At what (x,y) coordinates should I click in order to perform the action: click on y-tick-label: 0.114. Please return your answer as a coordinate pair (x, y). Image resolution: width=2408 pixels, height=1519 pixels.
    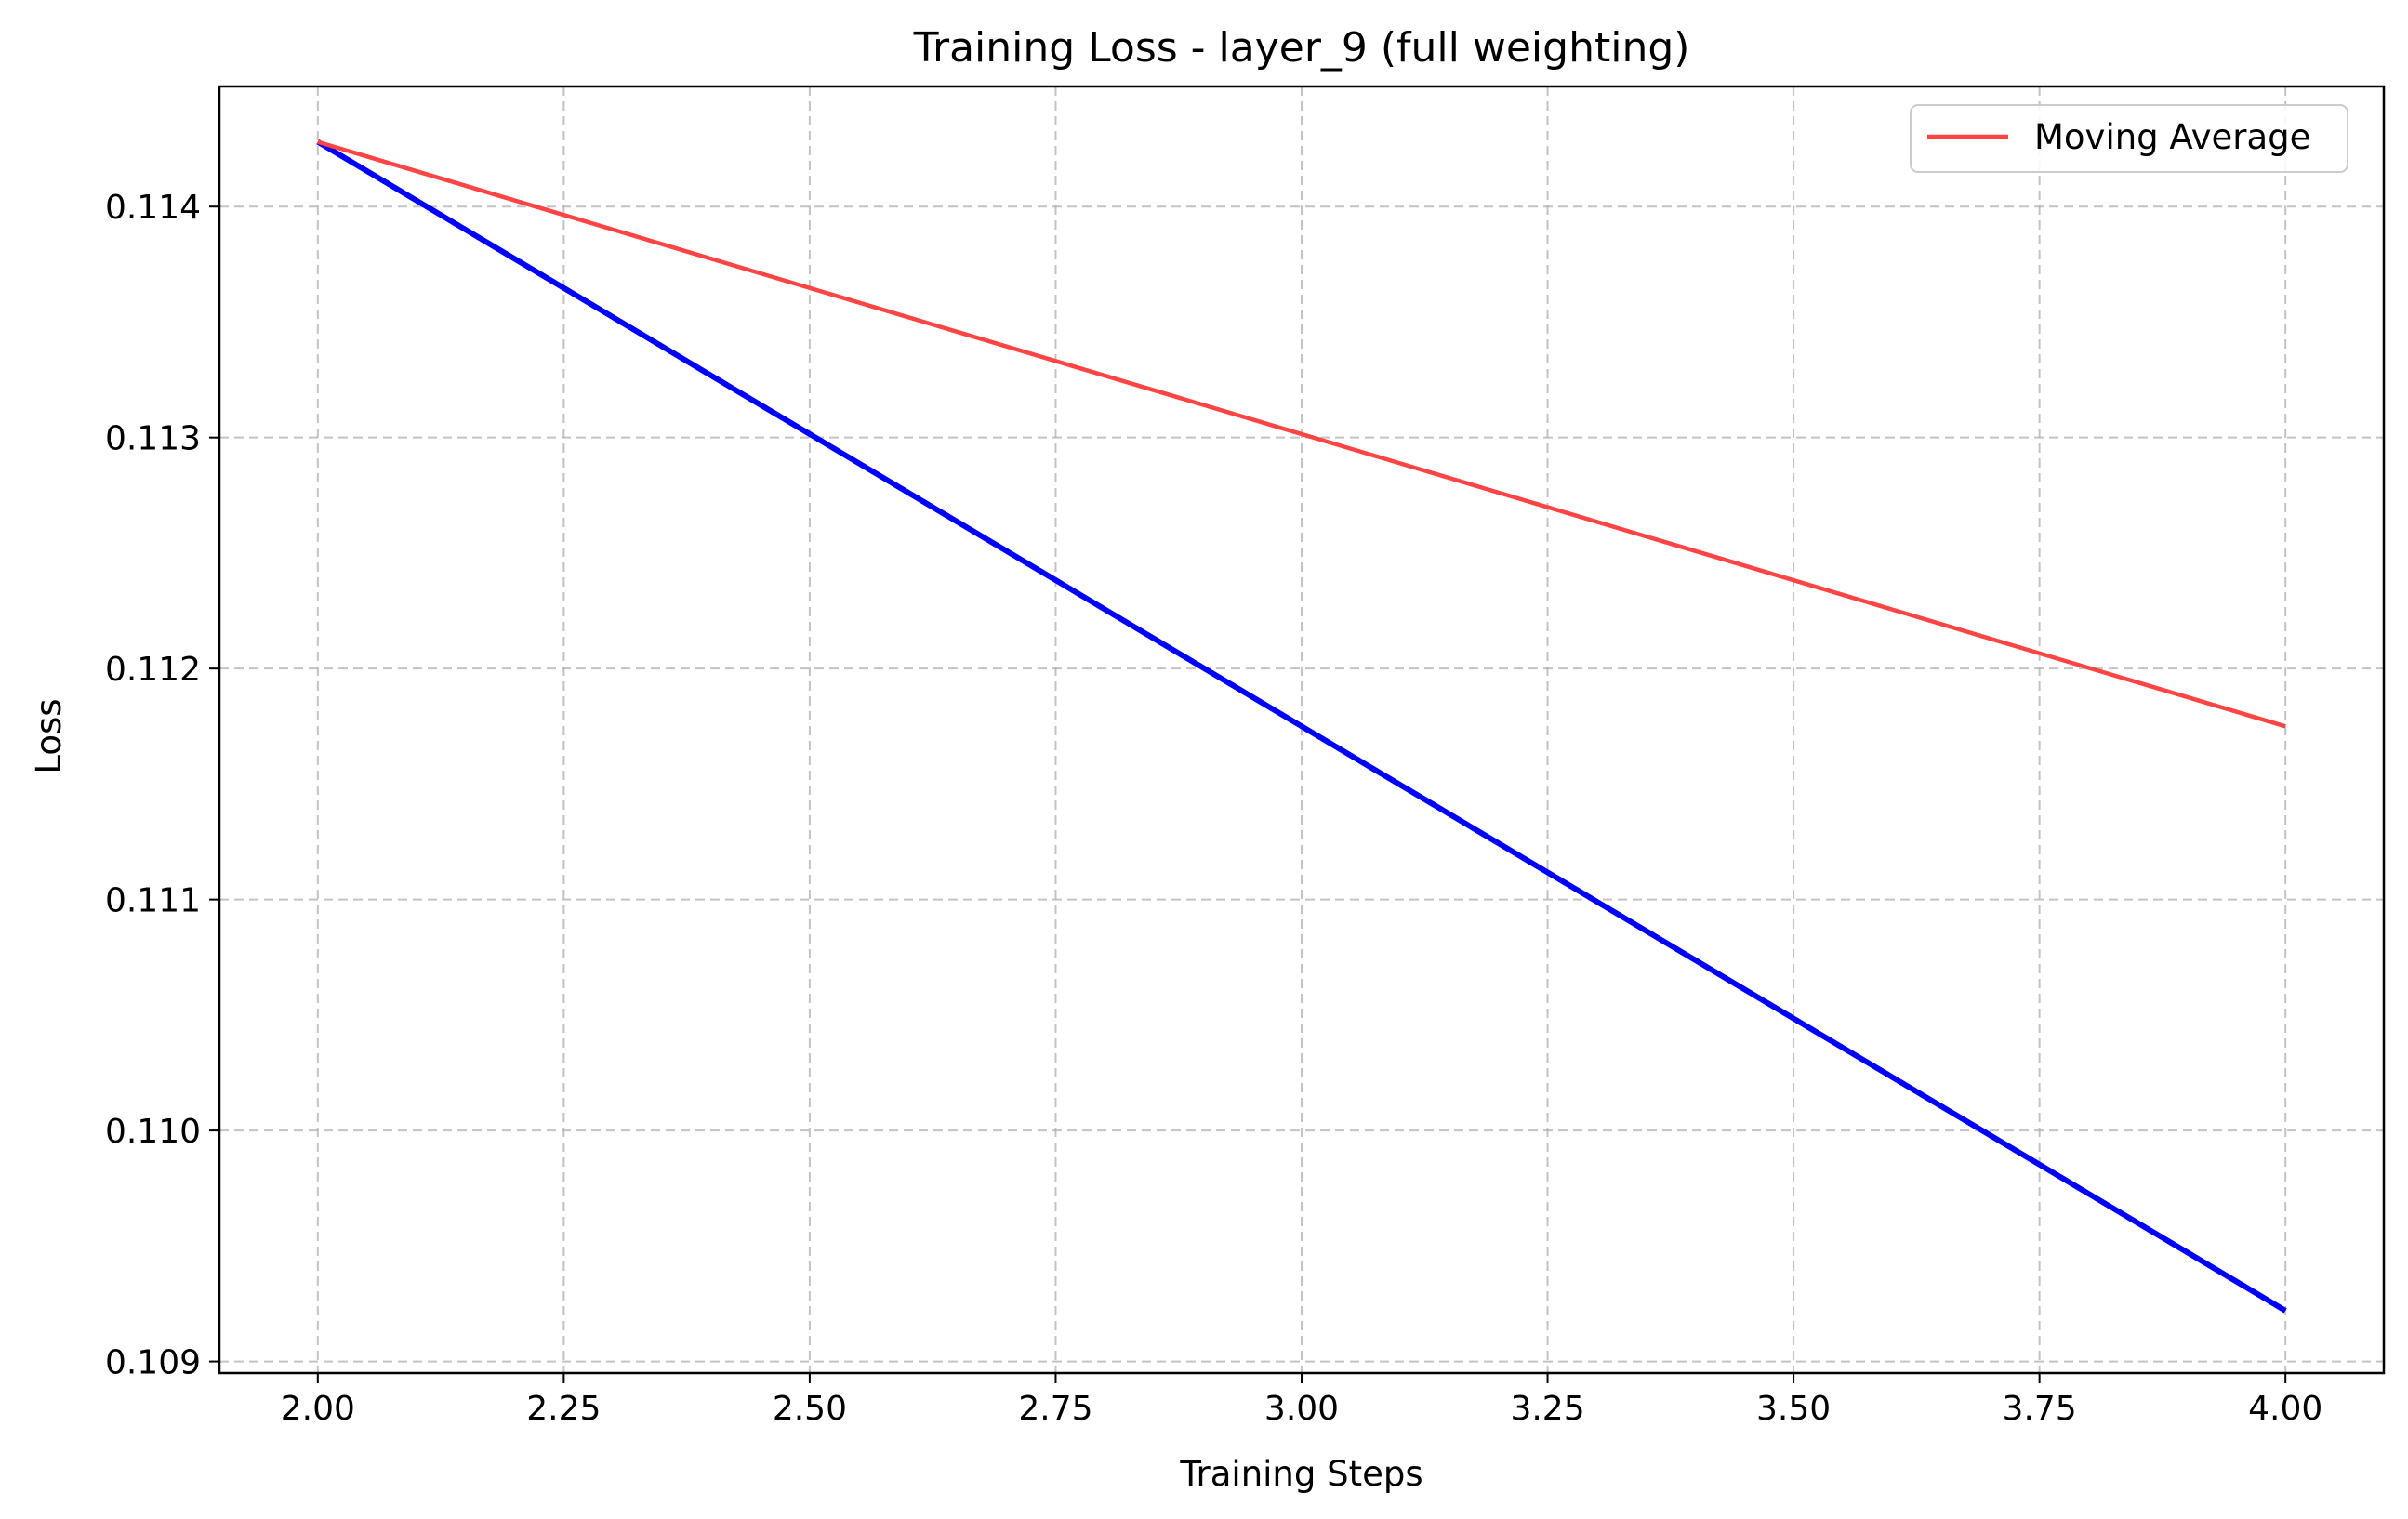
    Looking at the image, I should click on (153, 208).